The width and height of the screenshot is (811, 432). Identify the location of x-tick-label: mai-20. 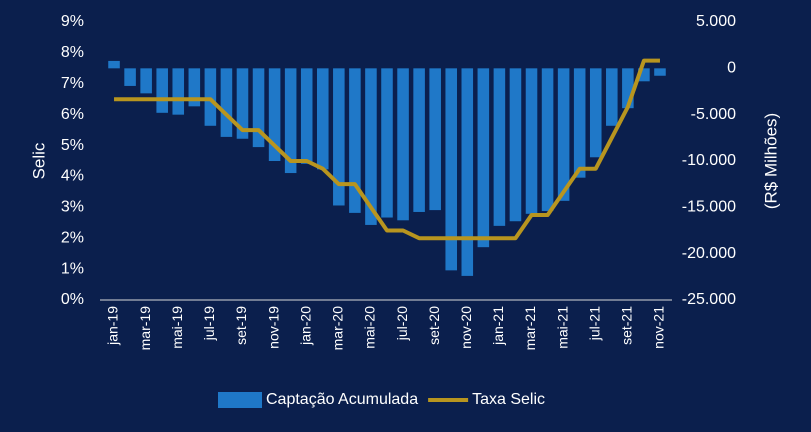
(370, 327).